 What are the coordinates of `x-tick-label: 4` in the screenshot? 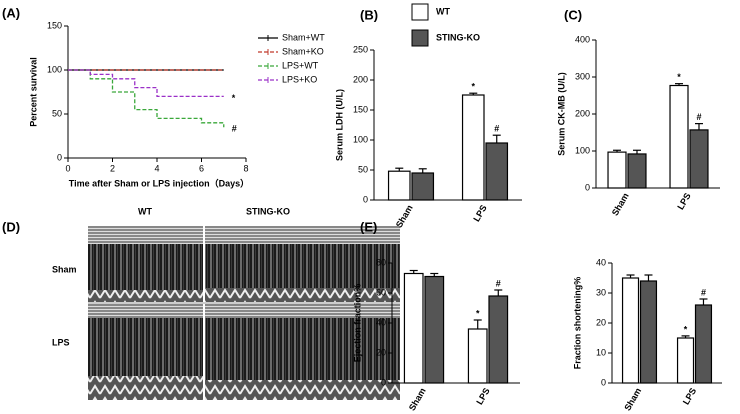 It's located at (156, 168).